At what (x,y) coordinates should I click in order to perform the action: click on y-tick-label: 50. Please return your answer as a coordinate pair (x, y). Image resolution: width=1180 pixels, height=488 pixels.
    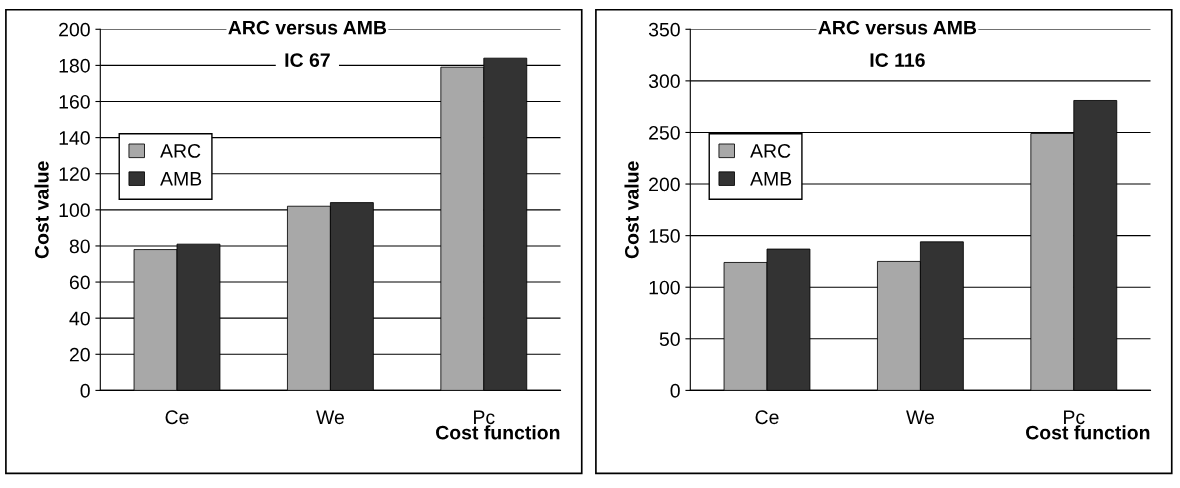
    Looking at the image, I should click on (669, 339).